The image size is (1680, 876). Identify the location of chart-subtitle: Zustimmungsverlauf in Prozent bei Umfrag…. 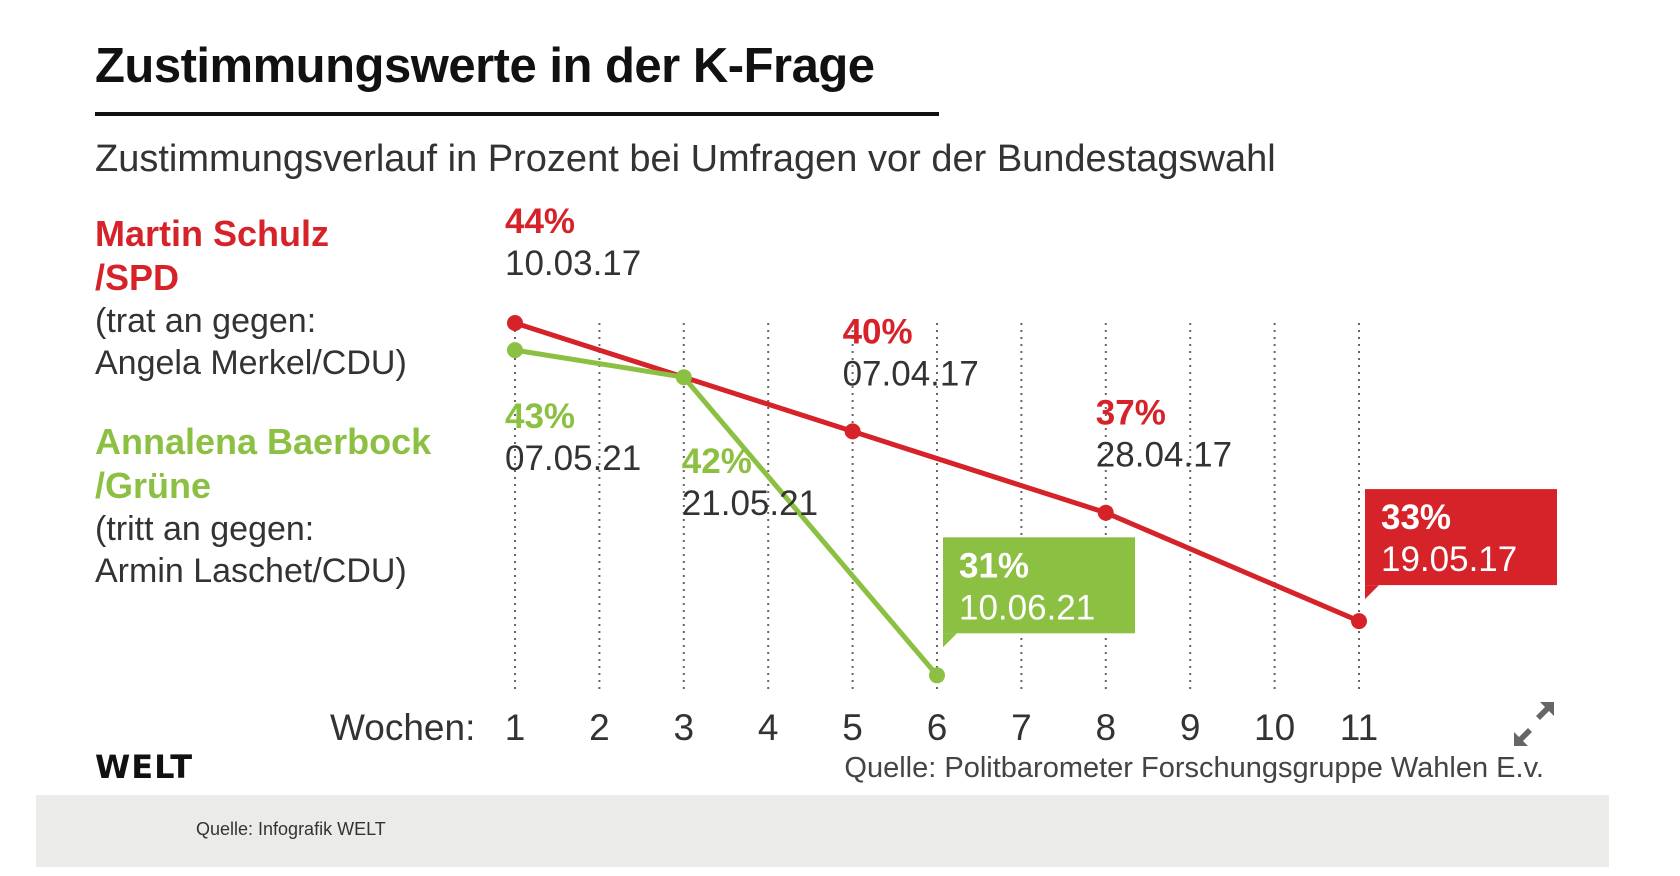
(685, 159).